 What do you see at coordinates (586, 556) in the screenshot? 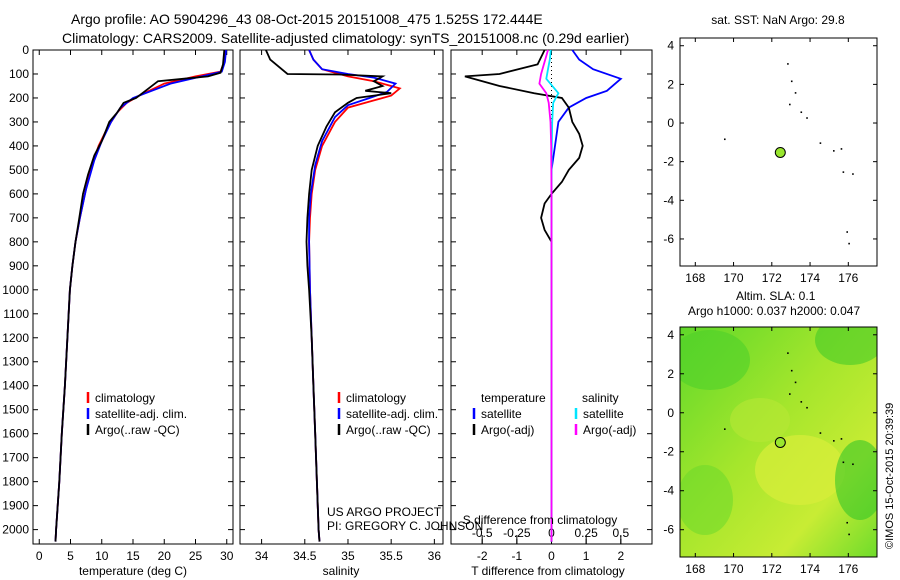
I see `x-tick-label: 1` at bounding box center [586, 556].